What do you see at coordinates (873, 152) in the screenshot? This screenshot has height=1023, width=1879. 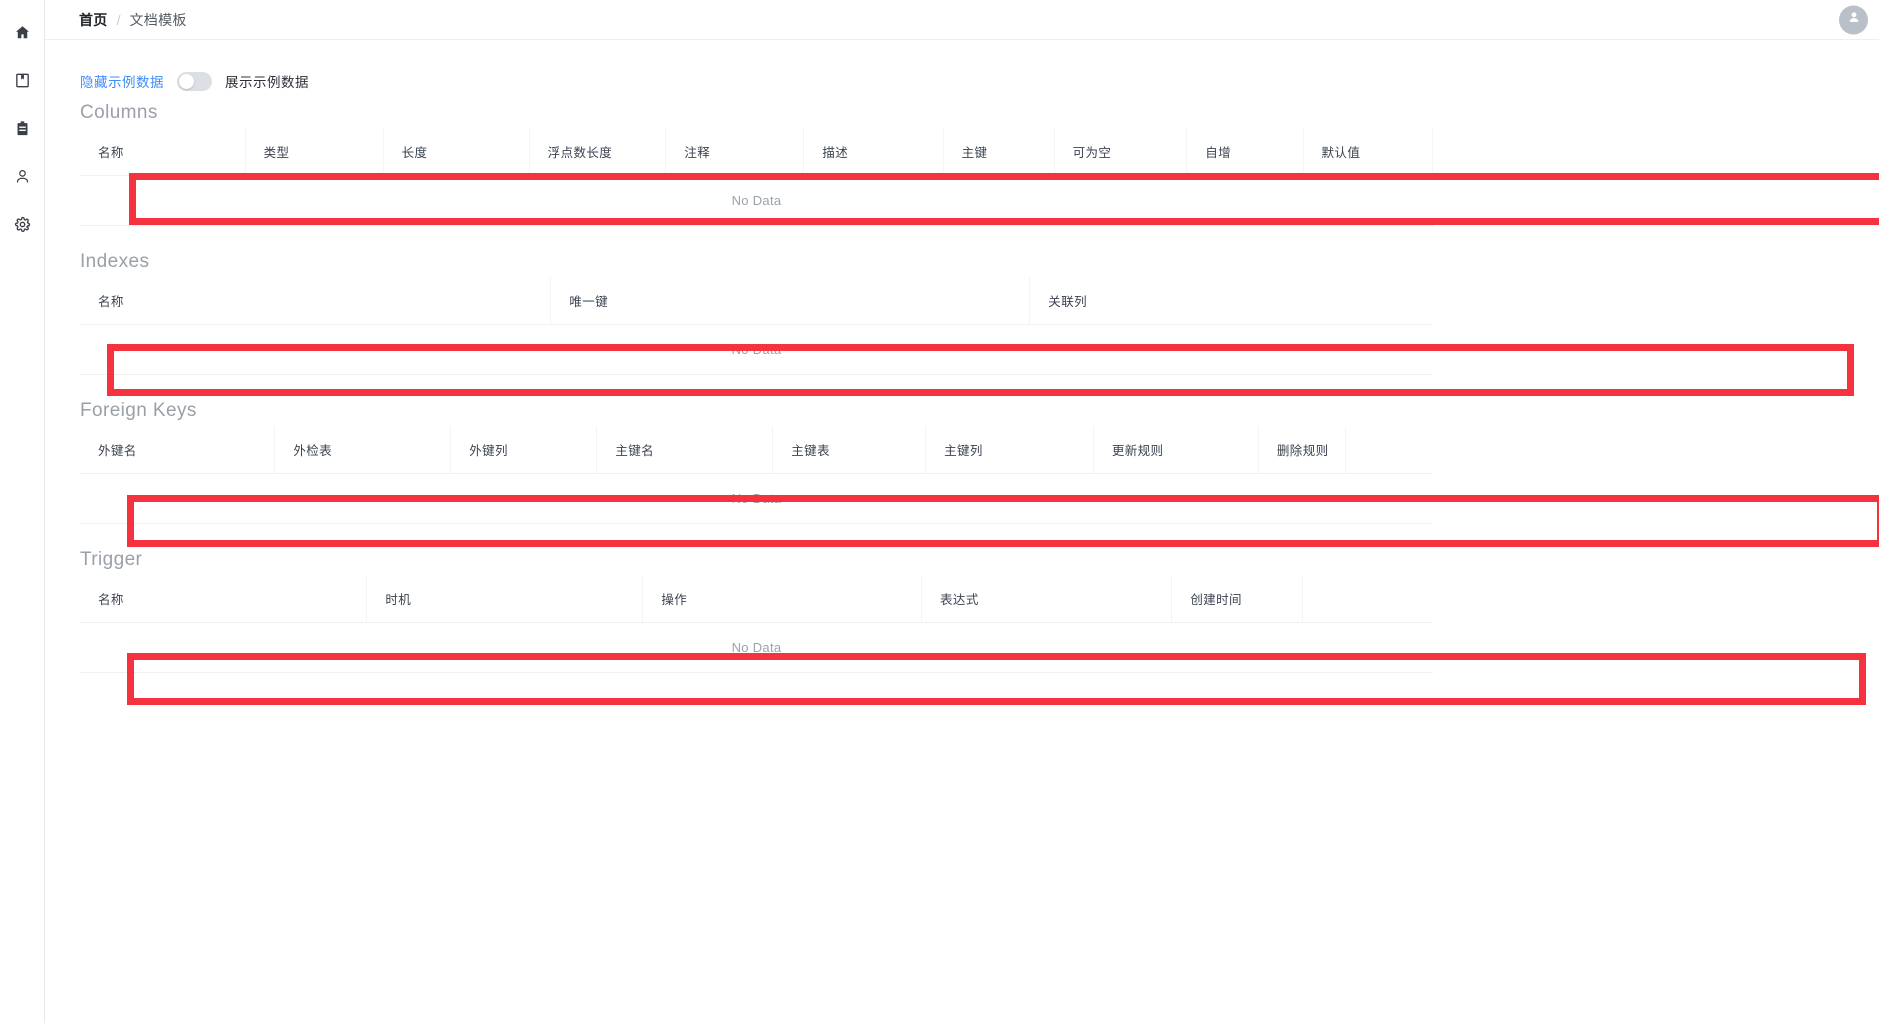 I see `column-header: 描述` at bounding box center [873, 152].